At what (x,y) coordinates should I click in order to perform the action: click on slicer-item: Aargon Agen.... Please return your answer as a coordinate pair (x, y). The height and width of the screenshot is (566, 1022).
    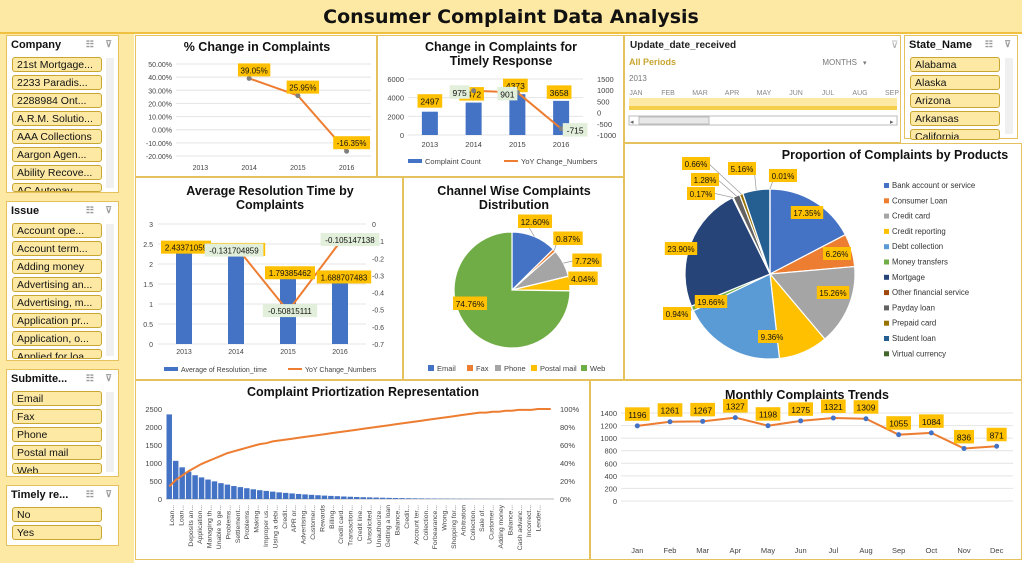
    Looking at the image, I should click on (57, 154).